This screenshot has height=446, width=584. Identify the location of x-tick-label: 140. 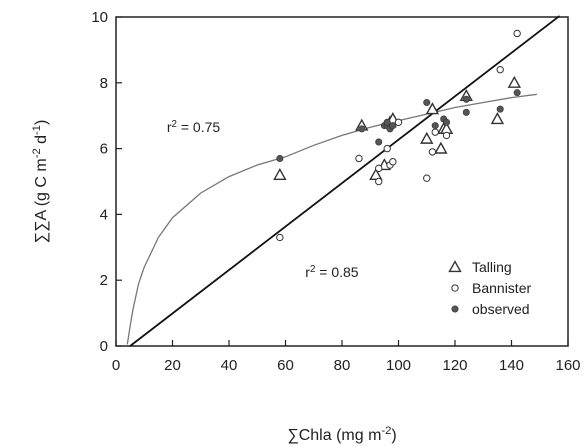
(511, 365).